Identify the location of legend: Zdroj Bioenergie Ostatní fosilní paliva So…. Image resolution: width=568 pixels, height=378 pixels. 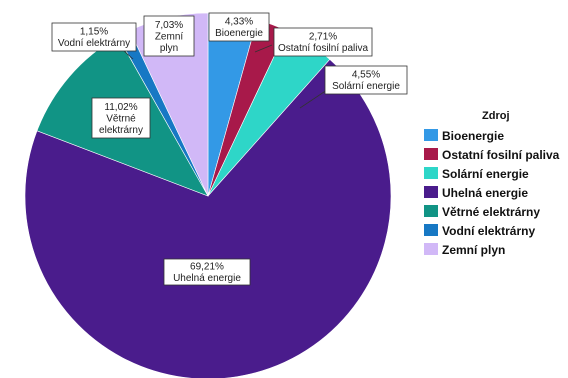
(492, 183).